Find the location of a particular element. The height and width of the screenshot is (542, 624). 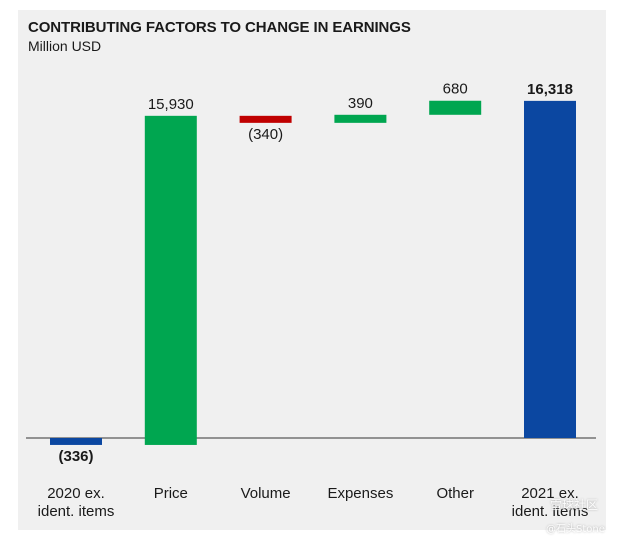

category-label-5-line-1: ident. items is located at coordinates (550, 511).